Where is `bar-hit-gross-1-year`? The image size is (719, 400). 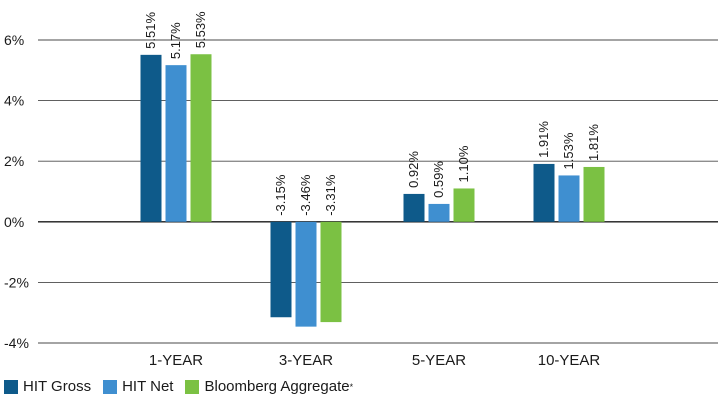 bar-hit-gross-1-year is located at coordinates (151, 138).